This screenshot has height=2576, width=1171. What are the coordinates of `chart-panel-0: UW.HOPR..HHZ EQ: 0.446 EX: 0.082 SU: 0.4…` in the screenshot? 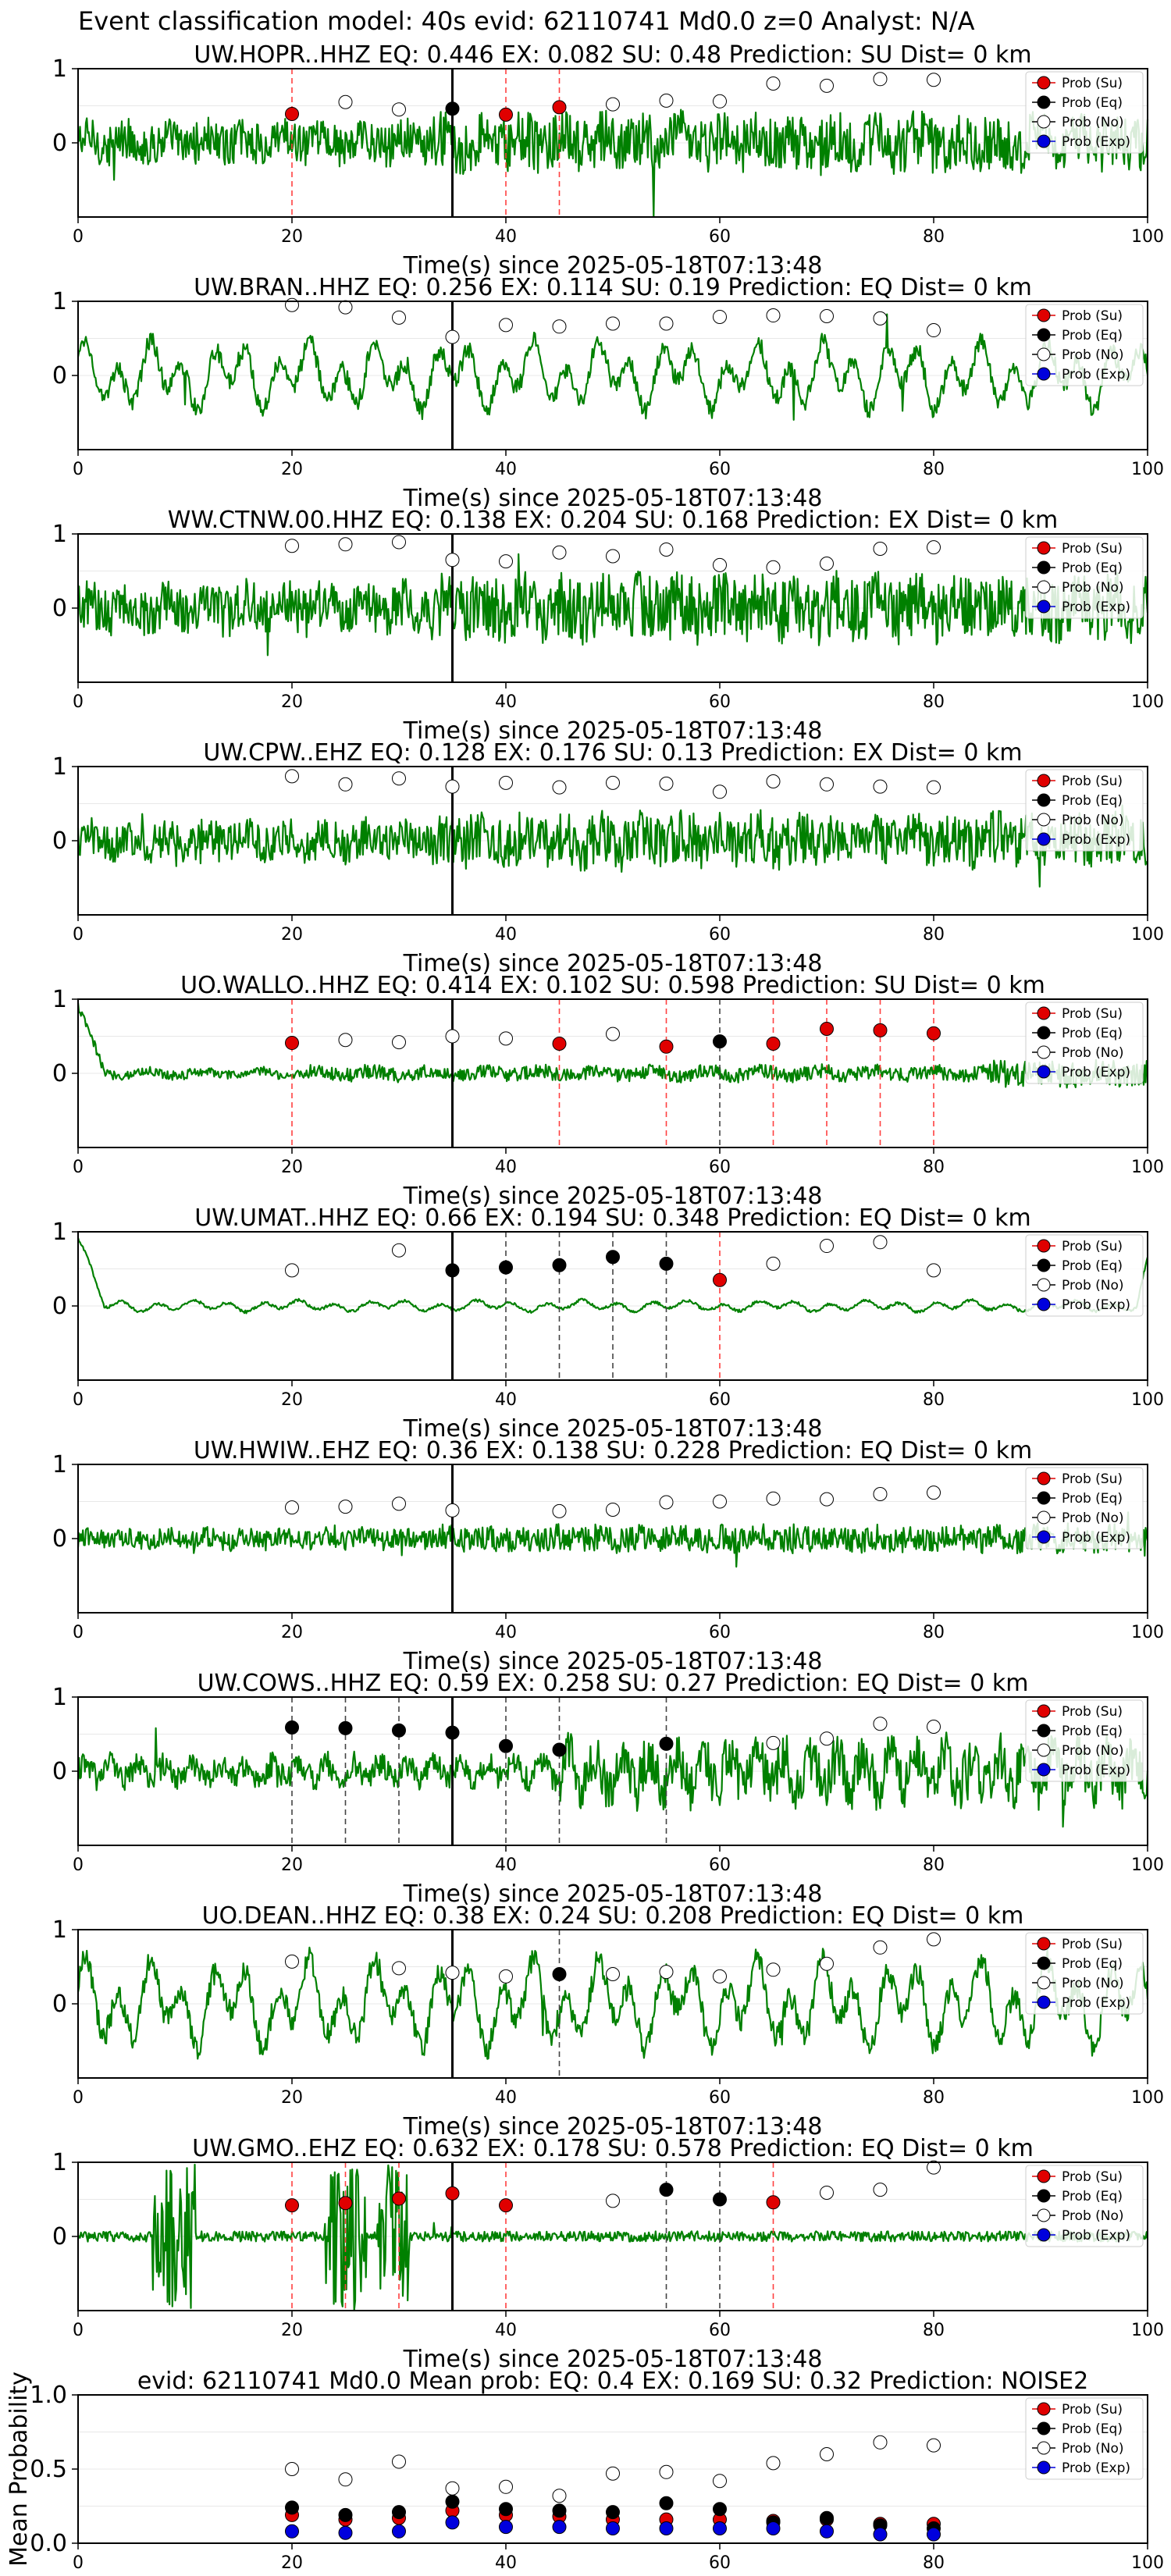 It's located at (608, 160).